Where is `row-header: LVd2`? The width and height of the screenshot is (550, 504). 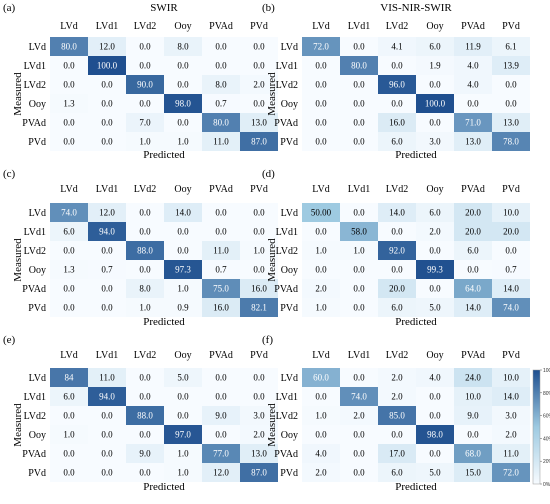
row-header: LVd2 is located at coordinates (35, 251).